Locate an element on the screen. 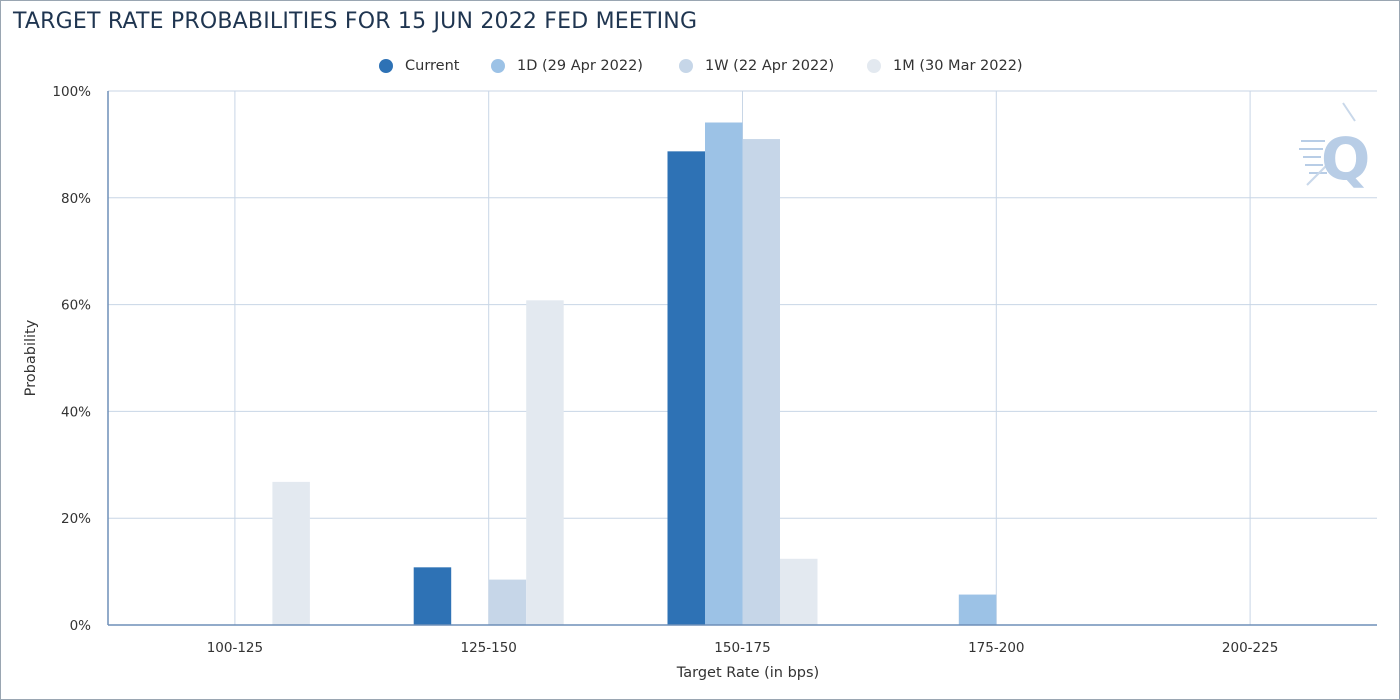 The height and width of the screenshot is (700, 1400). legend-swatch-1w is located at coordinates (686, 66).